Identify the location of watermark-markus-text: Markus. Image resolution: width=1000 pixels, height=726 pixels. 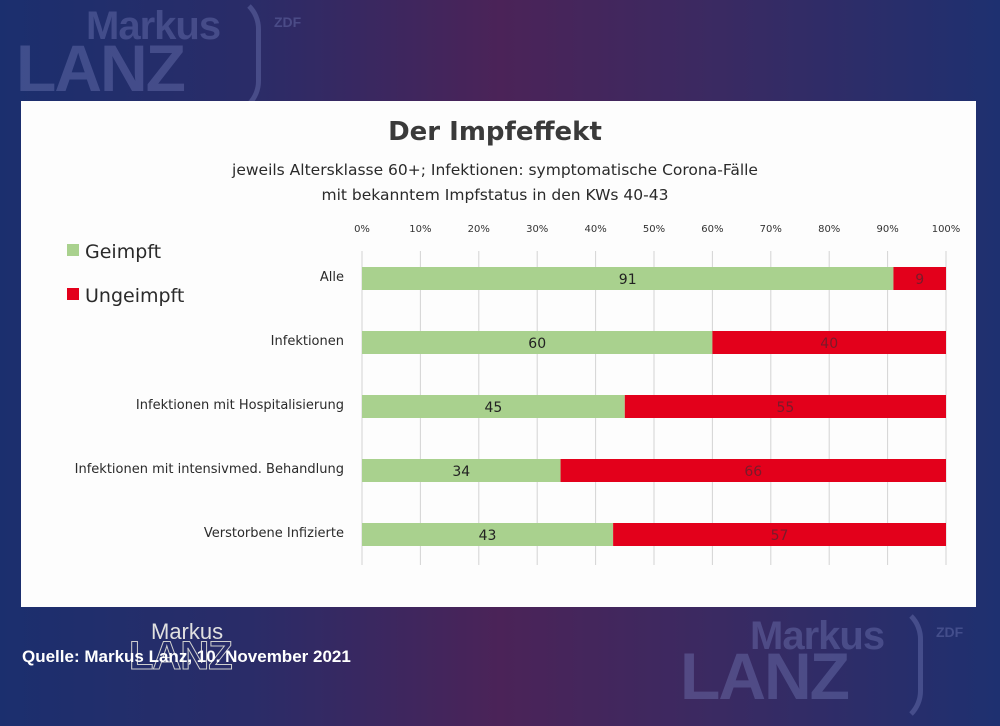
(187, 631).